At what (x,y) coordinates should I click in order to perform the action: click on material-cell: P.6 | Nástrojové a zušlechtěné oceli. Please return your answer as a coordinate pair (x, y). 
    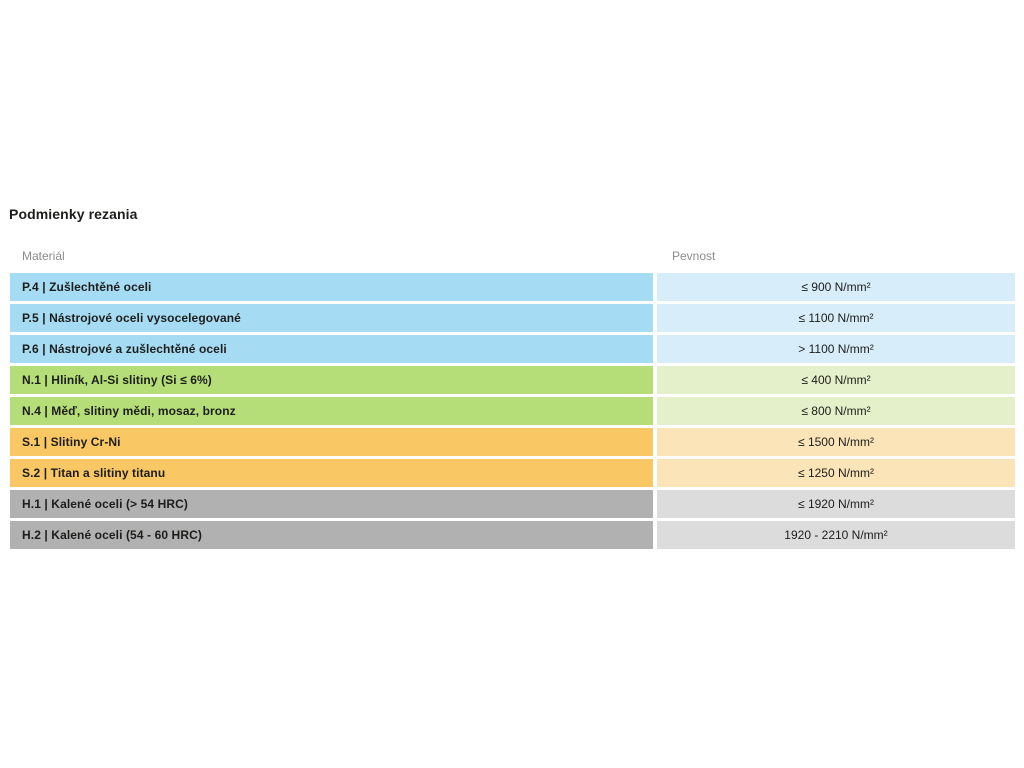
    Looking at the image, I should click on (331, 349).